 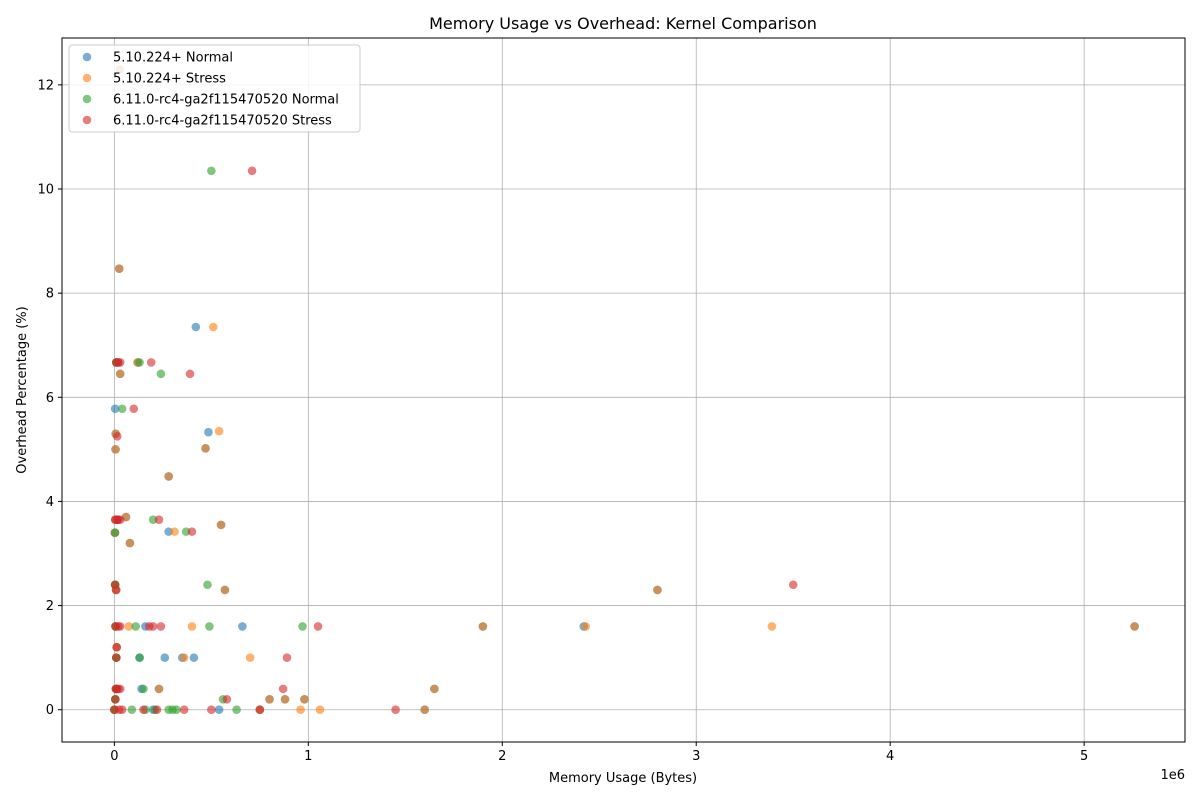 What do you see at coordinates (22, 389) in the screenshot?
I see `y-axis-label: Overhead Percentage (%)` at bounding box center [22, 389].